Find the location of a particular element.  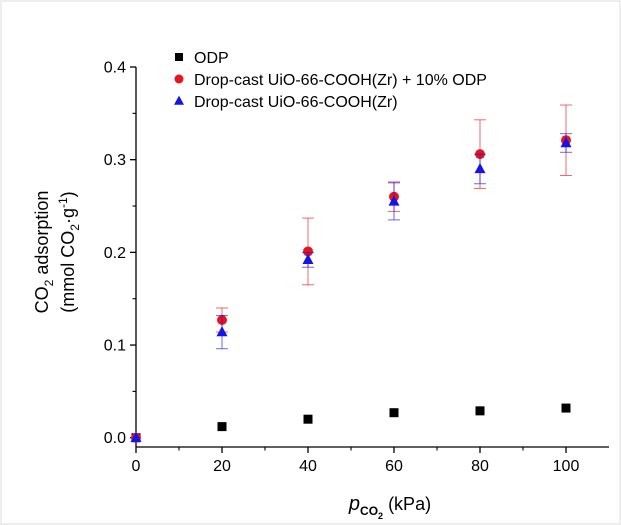

y-axis-title-line2: (mmol CO2·g-1) is located at coordinates (69, 251).